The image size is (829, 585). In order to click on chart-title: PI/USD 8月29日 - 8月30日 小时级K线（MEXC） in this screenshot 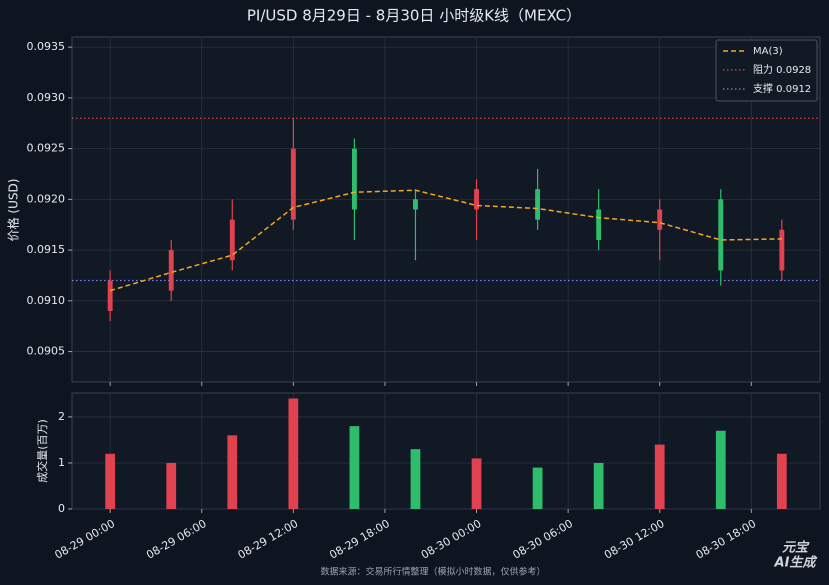, I will do `click(414, 16)`.